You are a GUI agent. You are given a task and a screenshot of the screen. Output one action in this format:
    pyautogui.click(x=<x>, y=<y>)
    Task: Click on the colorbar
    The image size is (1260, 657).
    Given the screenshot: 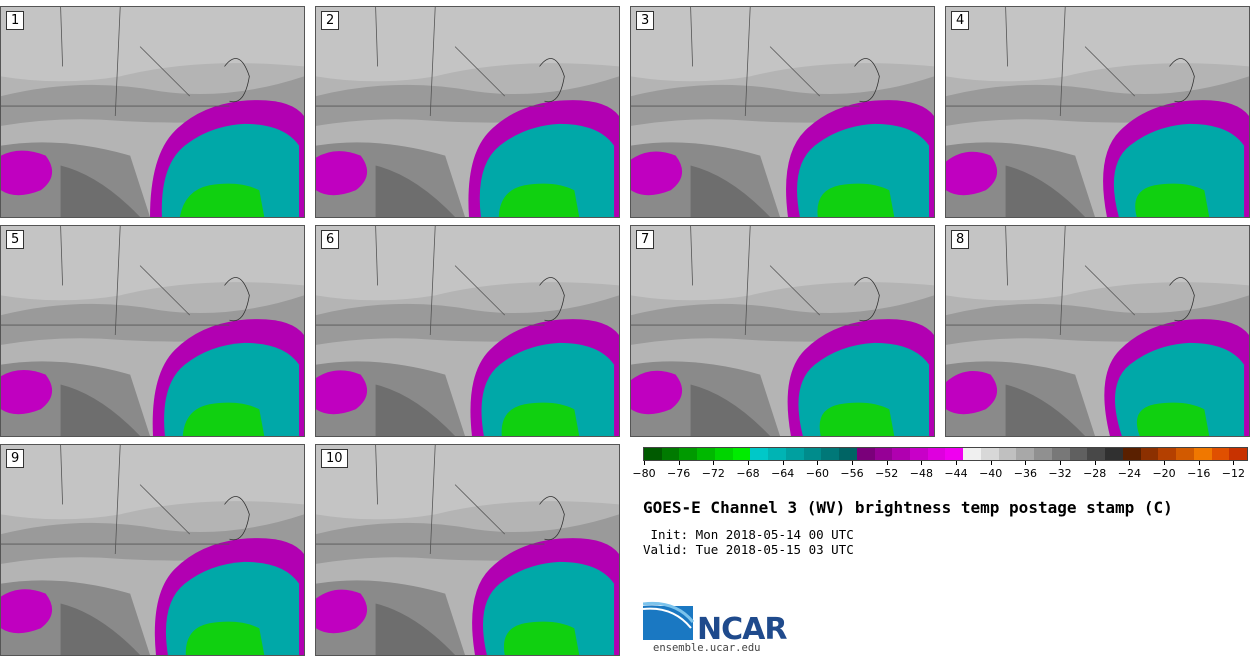 What is the action you would take?
    pyautogui.click(x=945, y=454)
    